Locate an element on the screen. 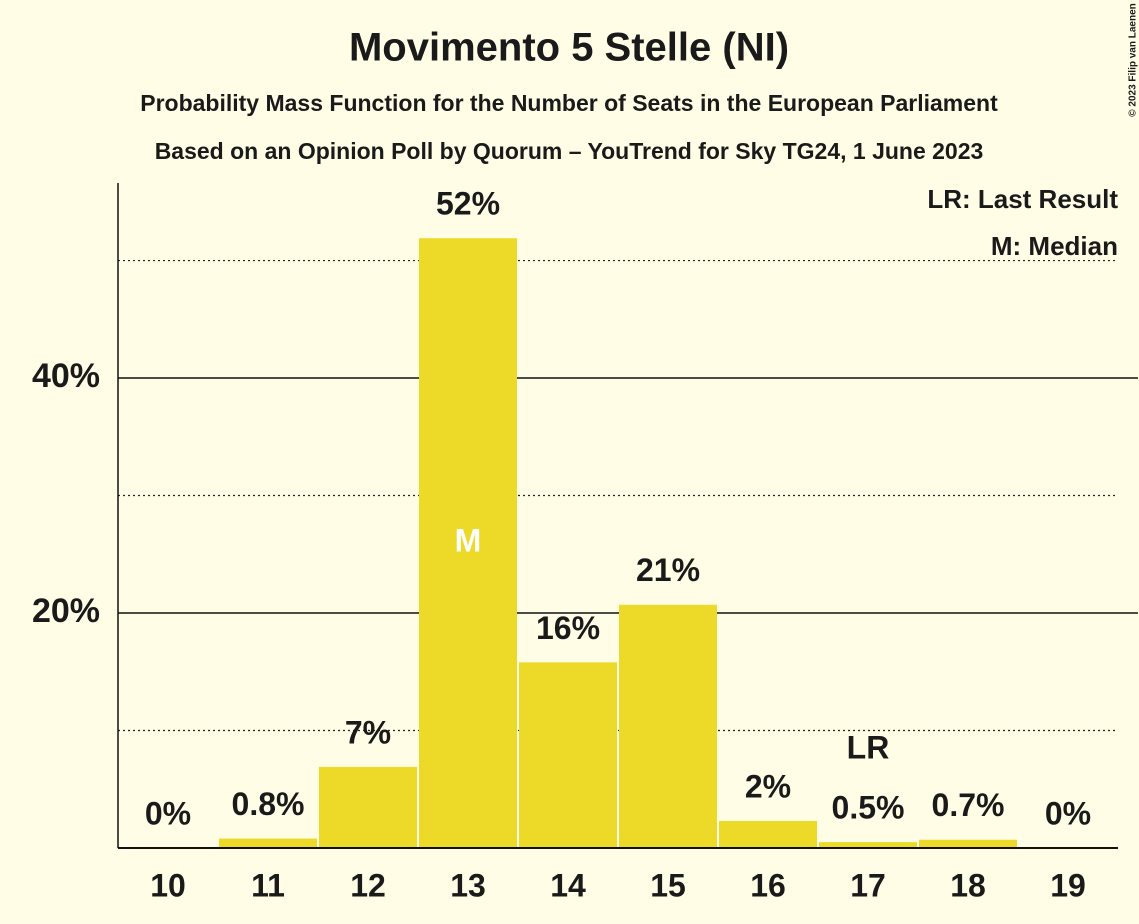  copyright: © 2023 Filip van Laenen is located at coordinates (1133, 60).